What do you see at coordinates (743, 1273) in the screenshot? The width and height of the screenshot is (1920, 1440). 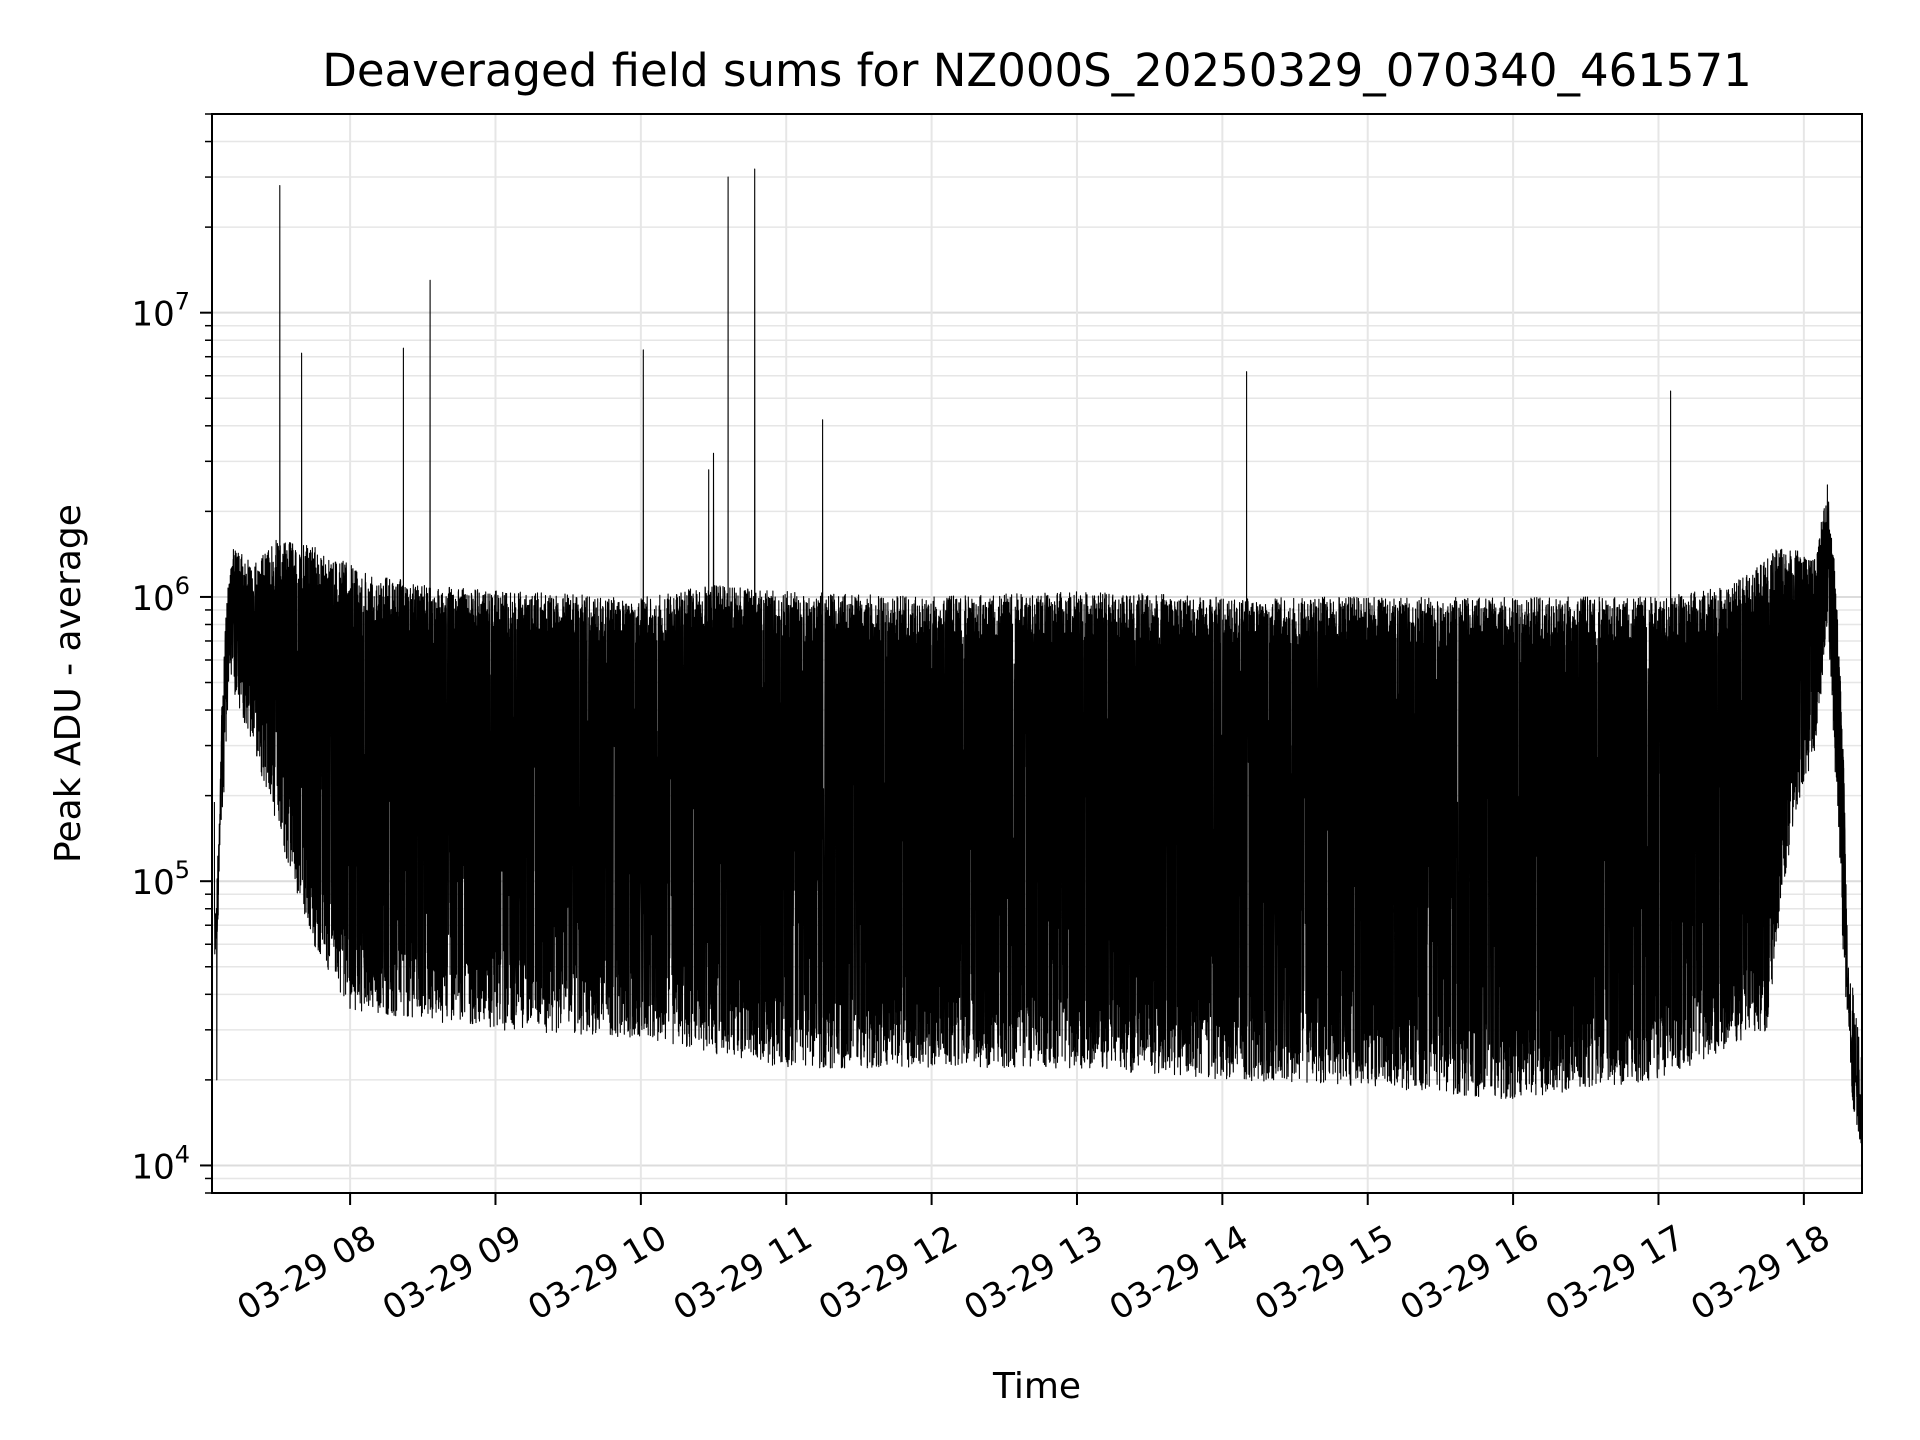 I see `x-tick-label: 03-29 11` at bounding box center [743, 1273].